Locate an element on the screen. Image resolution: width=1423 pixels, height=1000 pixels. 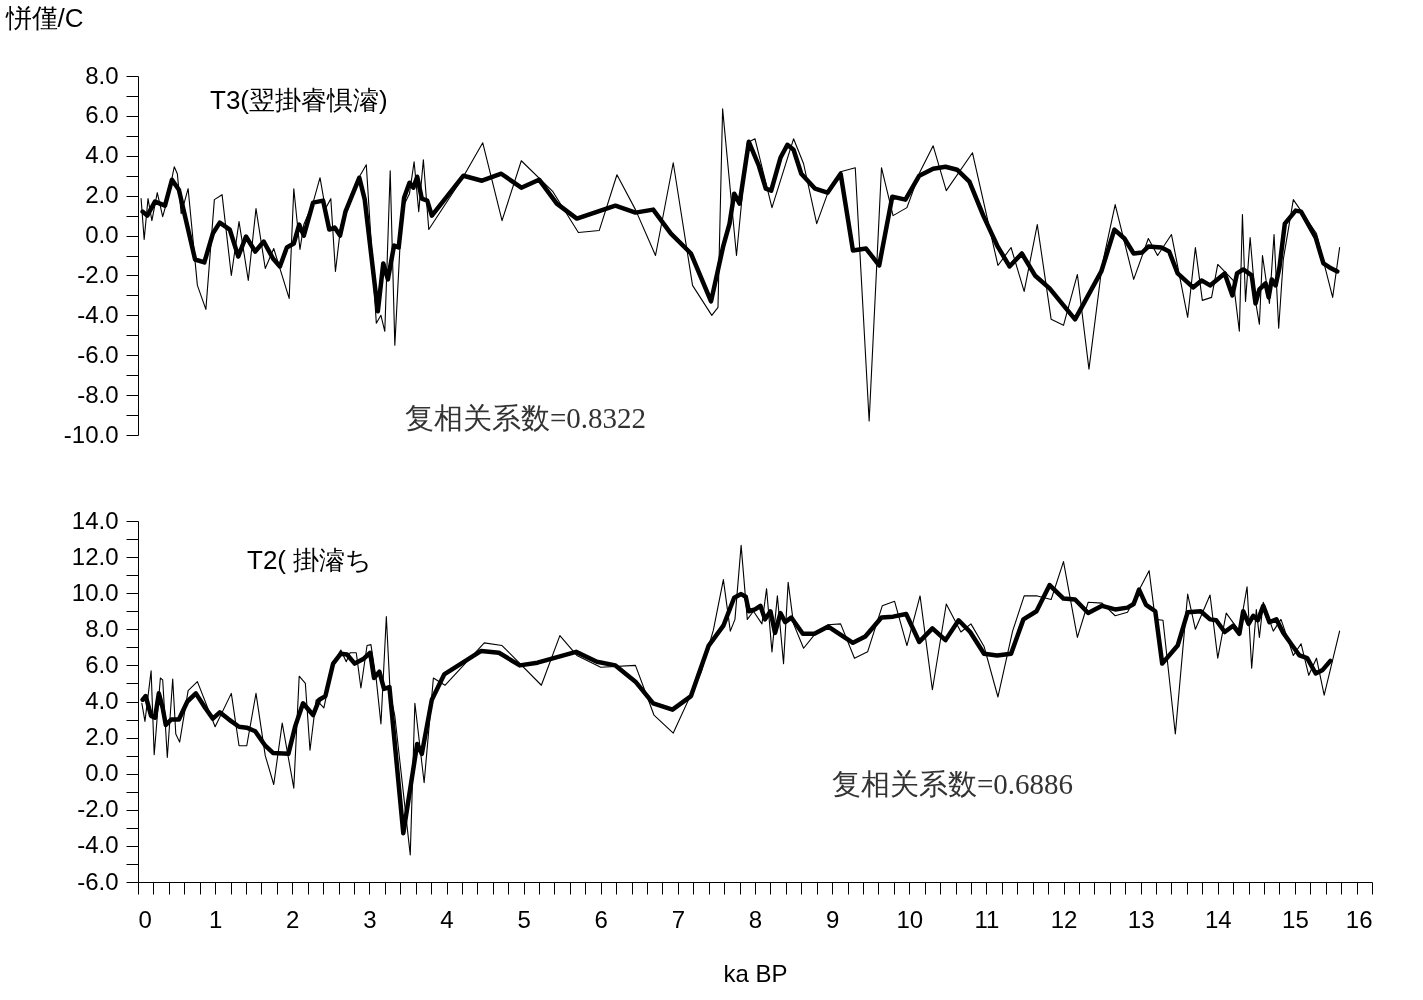
annotation: 复相关系数=0.8322 is located at coordinates (526, 418).